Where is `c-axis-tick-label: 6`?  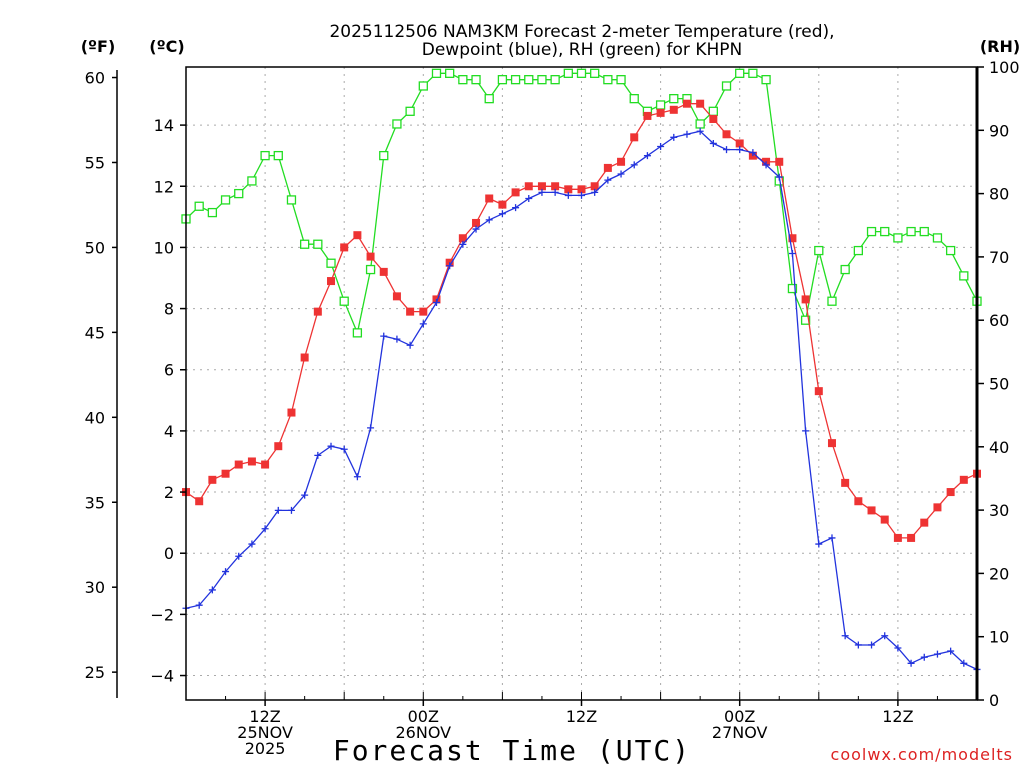
c-axis-tick-label: 6 is located at coordinates (169, 370).